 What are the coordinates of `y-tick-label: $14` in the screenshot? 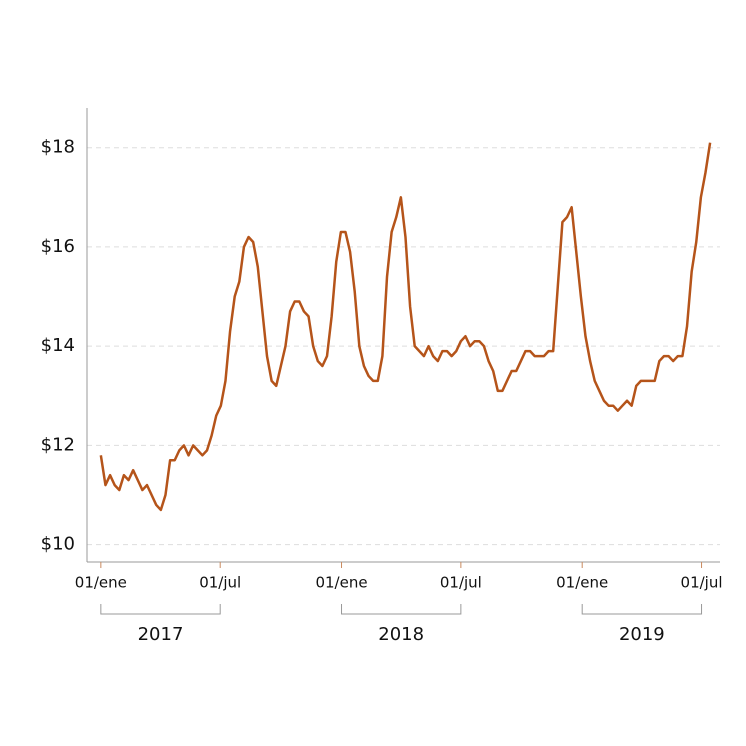 It's located at (58, 345).